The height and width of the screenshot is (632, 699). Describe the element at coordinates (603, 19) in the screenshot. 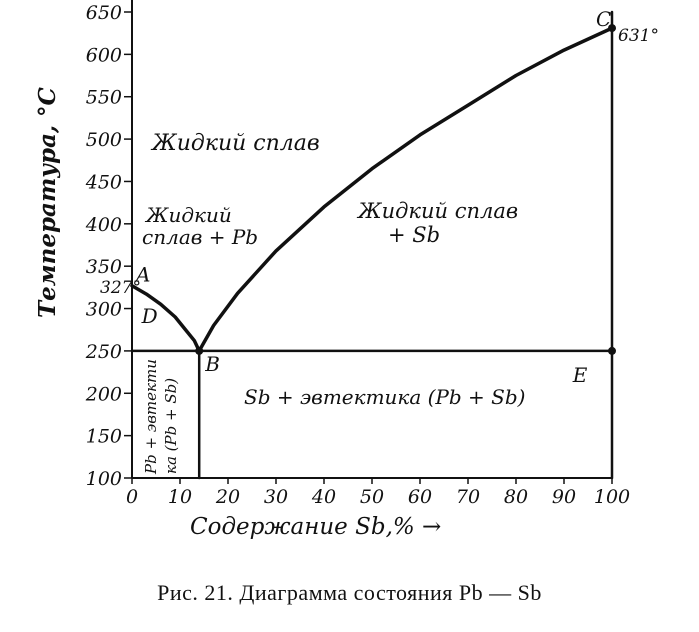

I see `point-label-C: C` at that location.